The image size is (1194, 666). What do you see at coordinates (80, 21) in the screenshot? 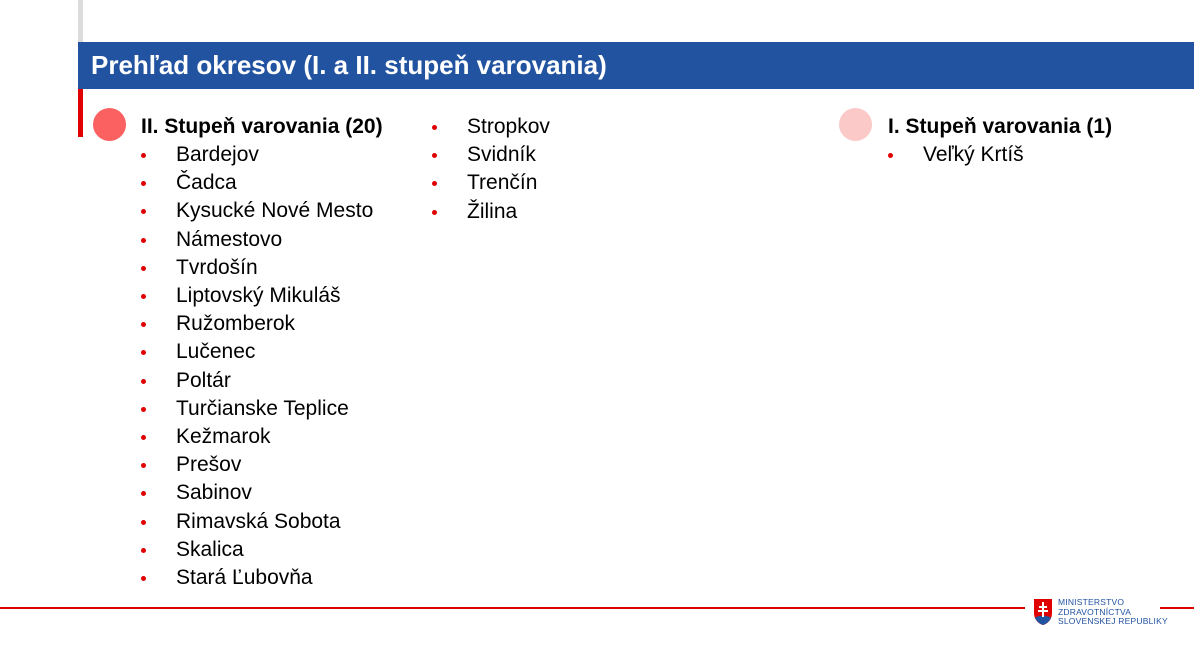
I see `grey-divider` at bounding box center [80, 21].